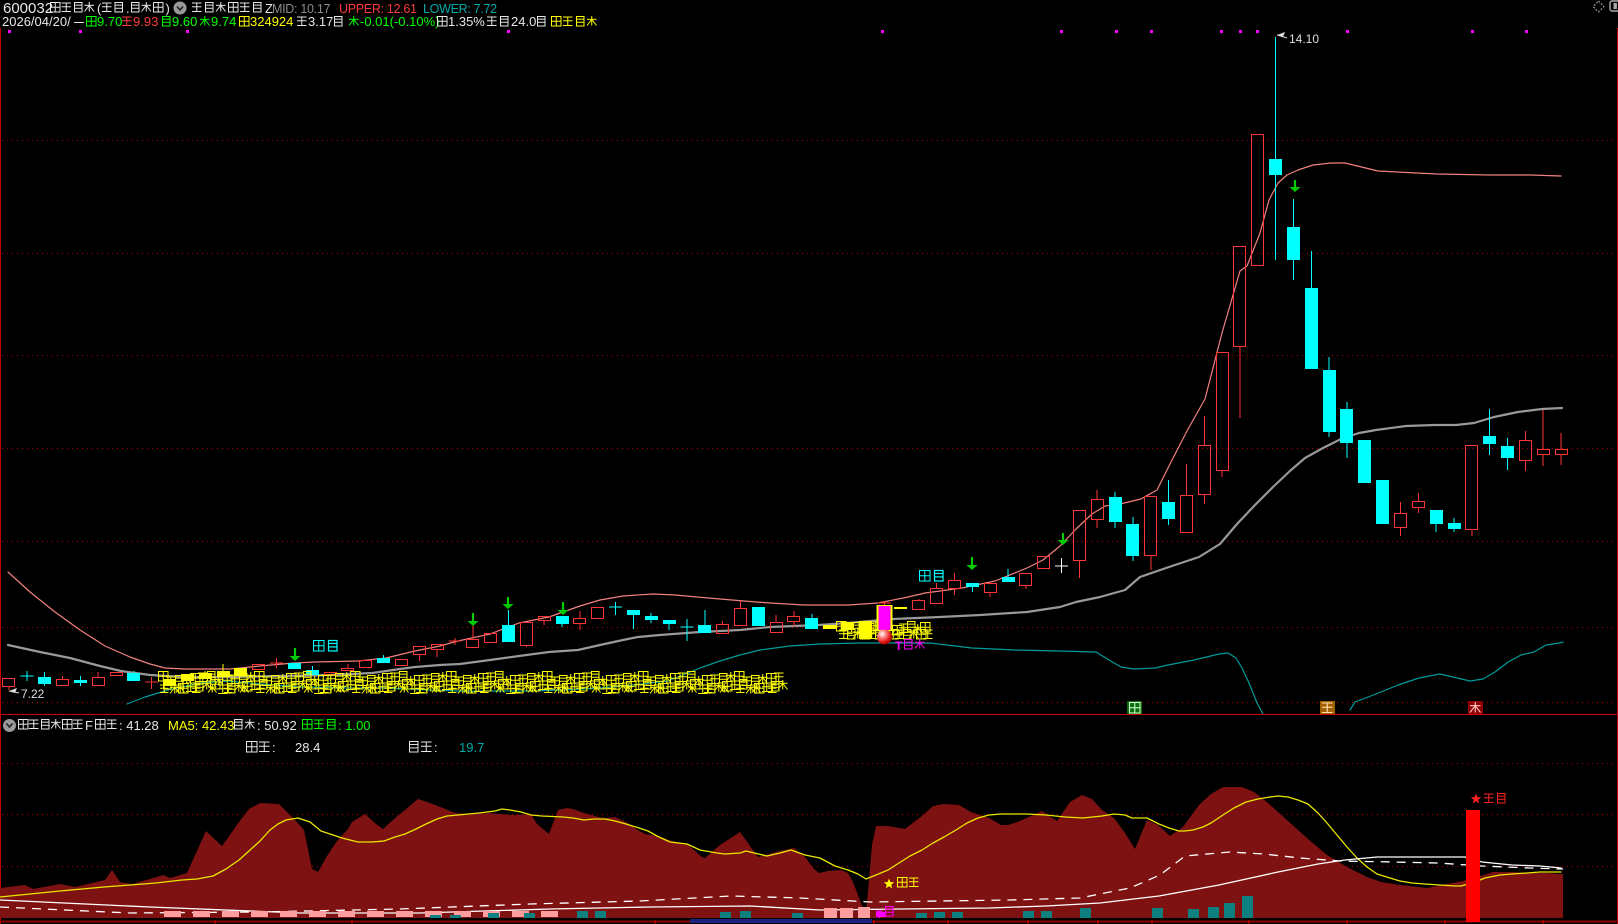  What do you see at coordinates (354, 725) in the screenshot?
I see `svg-text:: 1.00: : 1.00` at bounding box center [354, 725].